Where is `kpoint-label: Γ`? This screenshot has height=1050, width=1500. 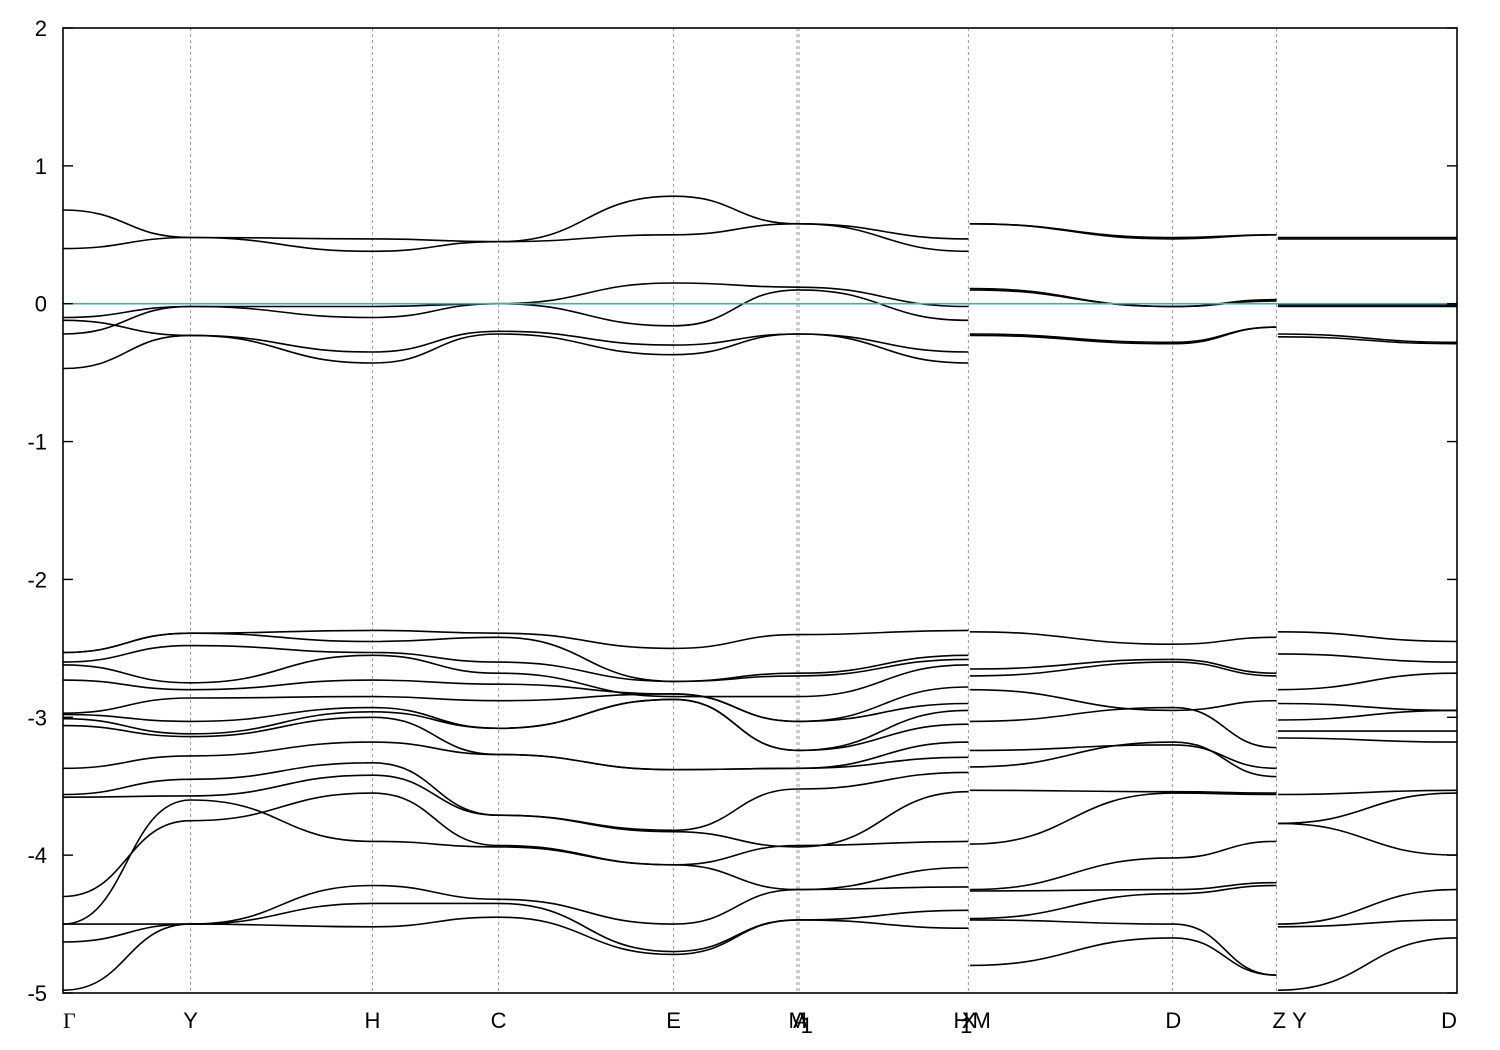 kpoint-label: Γ is located at coordinates (69, 1020).